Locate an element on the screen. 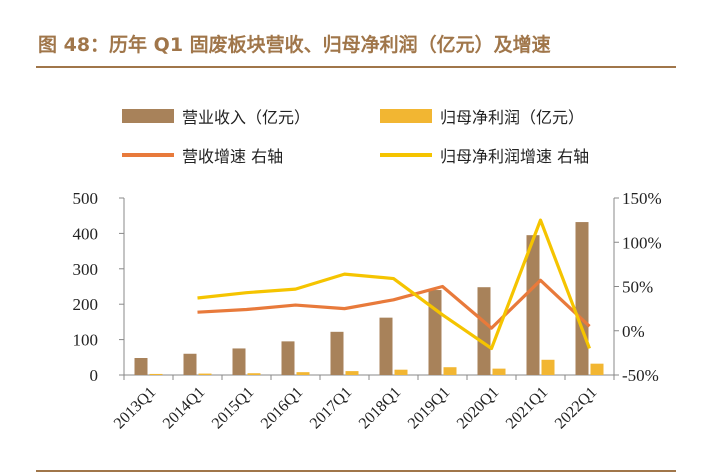 The height and width of the screenshot is (473, 712). legend-revenue-label: 营业收入（亿元） is located at coordinates (246, 117).